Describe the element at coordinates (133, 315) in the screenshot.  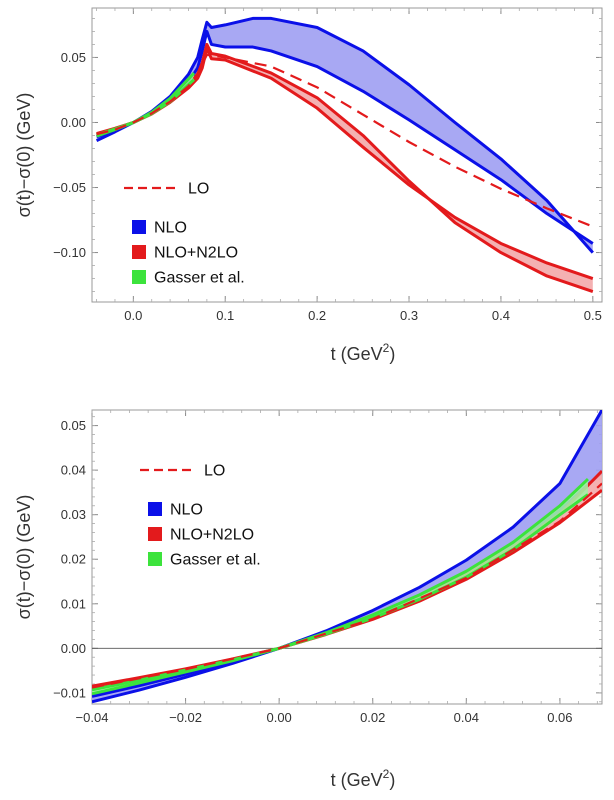
I see `x-tick-label: 0.0` at that location.